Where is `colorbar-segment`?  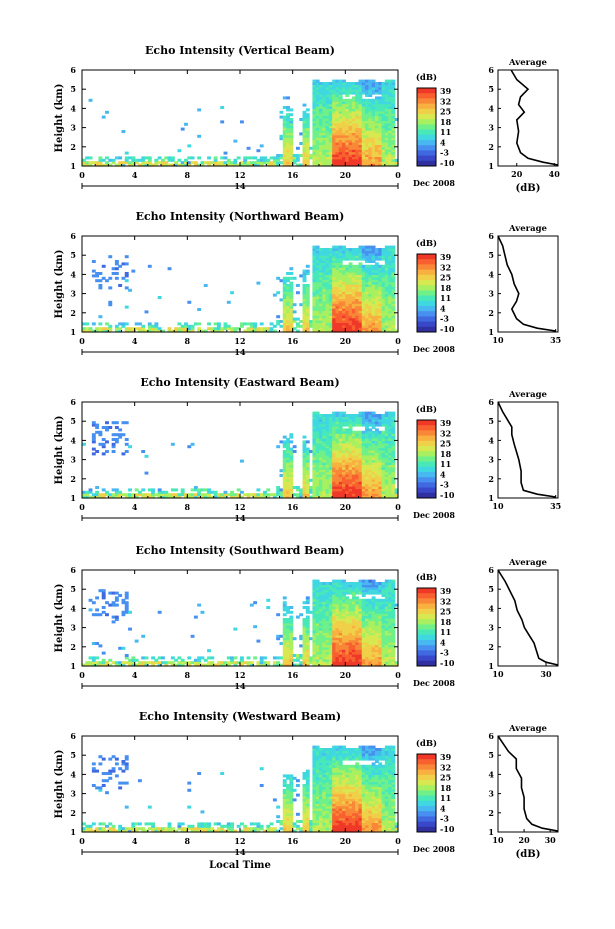
colorbar-segment is located at coordinates (426, 91).